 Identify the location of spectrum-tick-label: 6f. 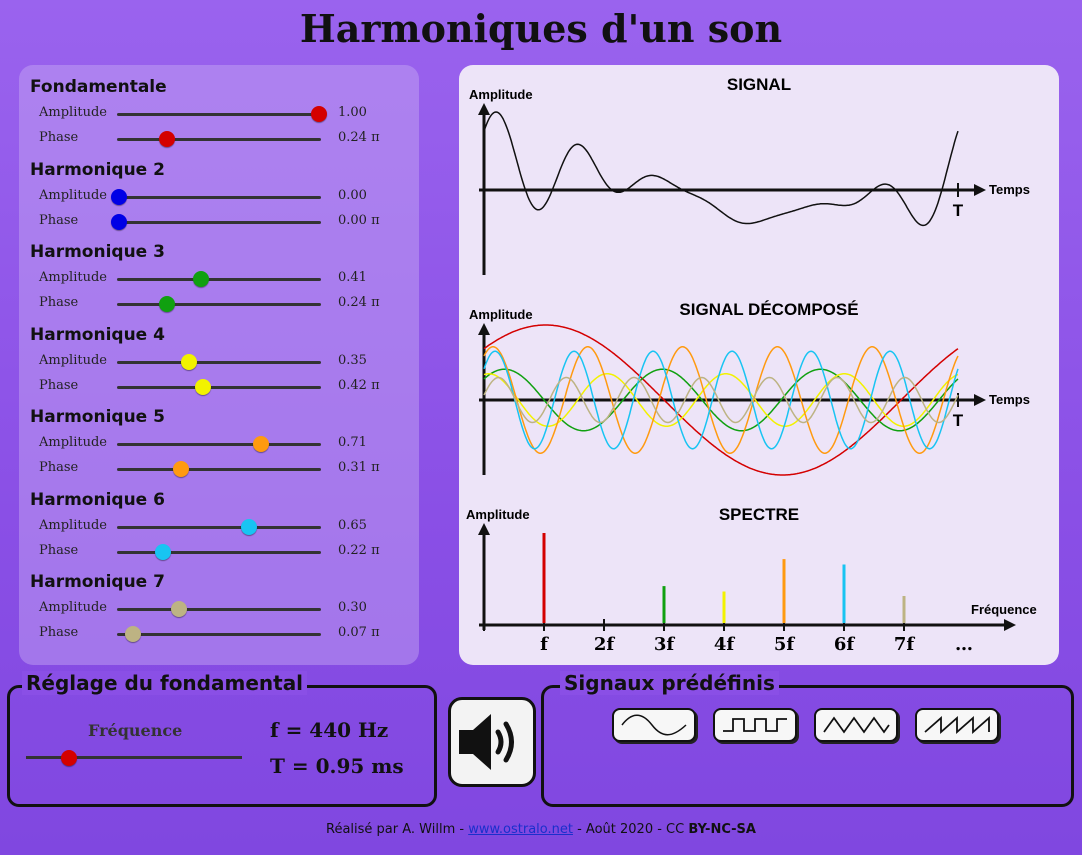
(845, 644).